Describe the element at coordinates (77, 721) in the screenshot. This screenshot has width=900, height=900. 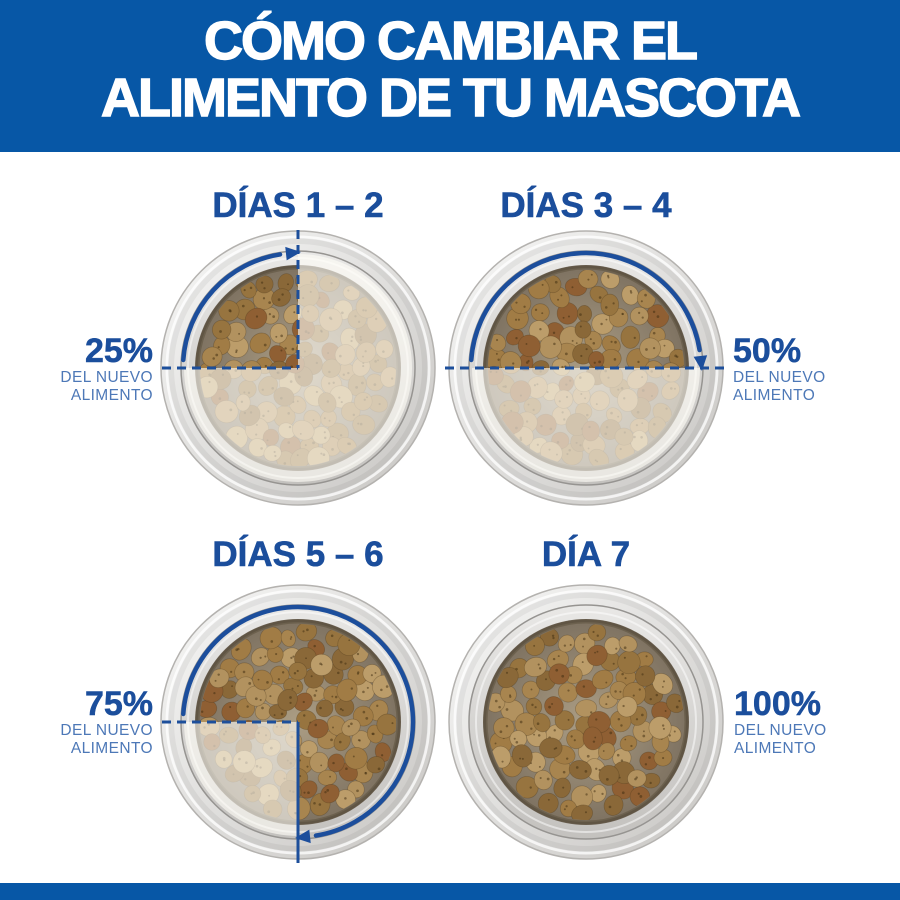
I see `percent-label-75: 75% DEL NUEVO ALIMENTO` at that location.